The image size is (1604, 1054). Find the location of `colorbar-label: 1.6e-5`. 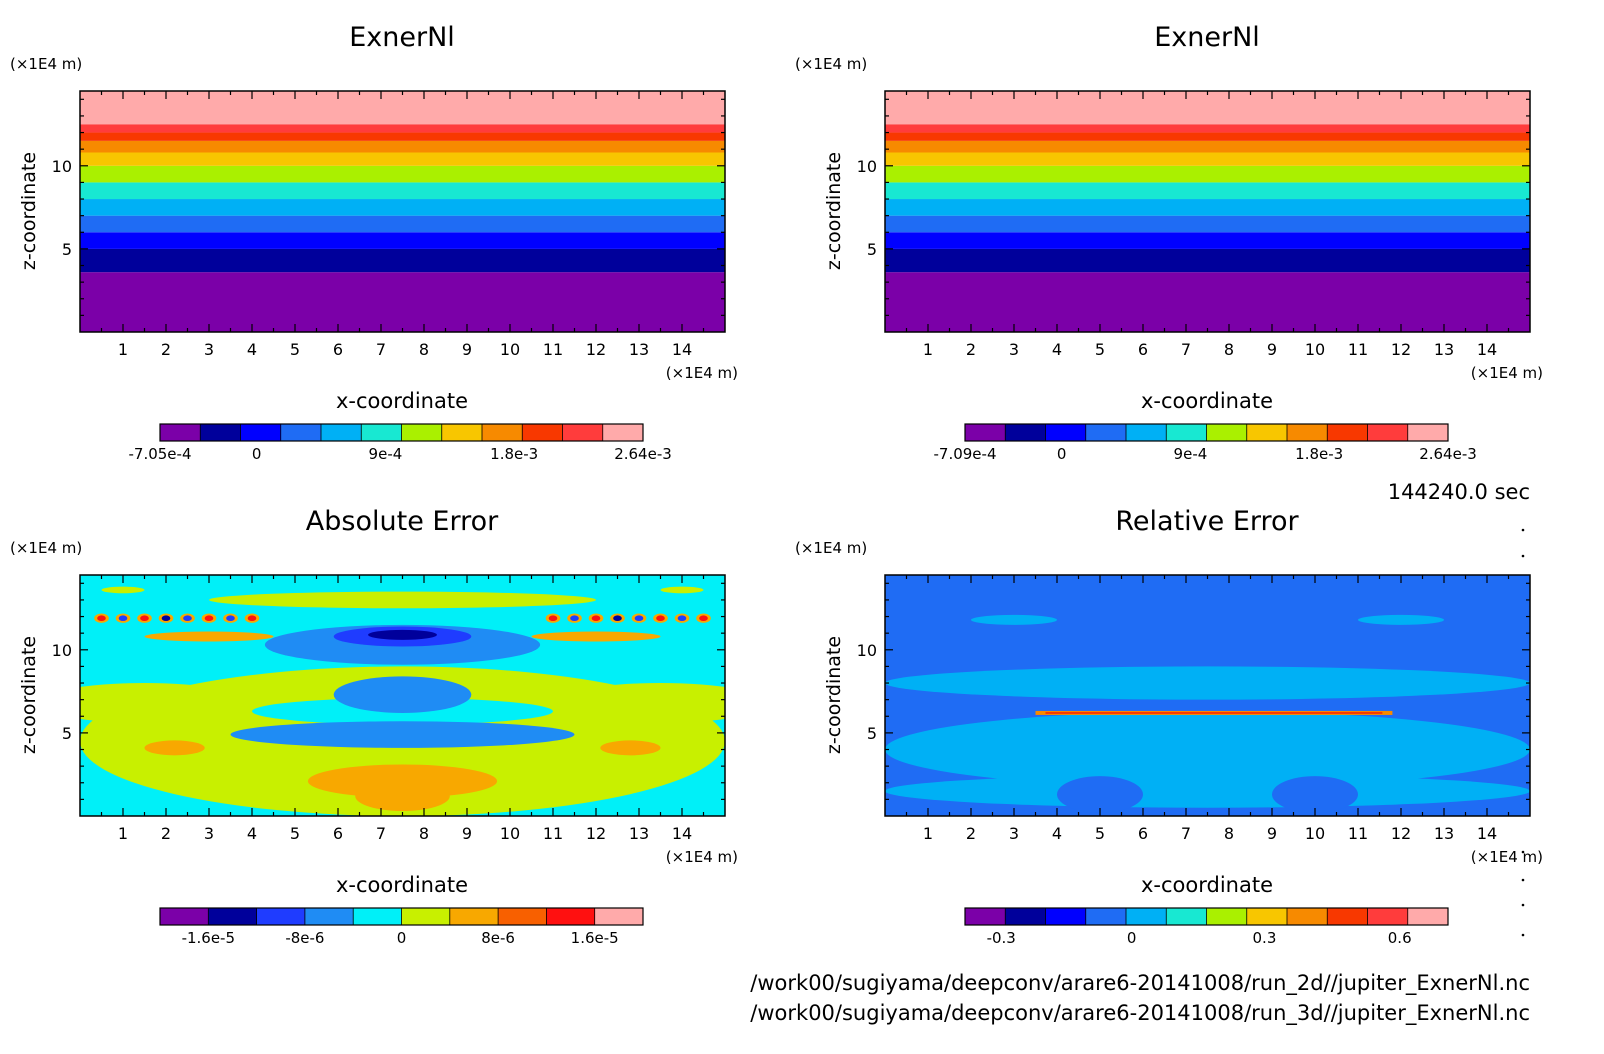

colorbar-label: 1.6e-5 is located at coordinates (595, 938).